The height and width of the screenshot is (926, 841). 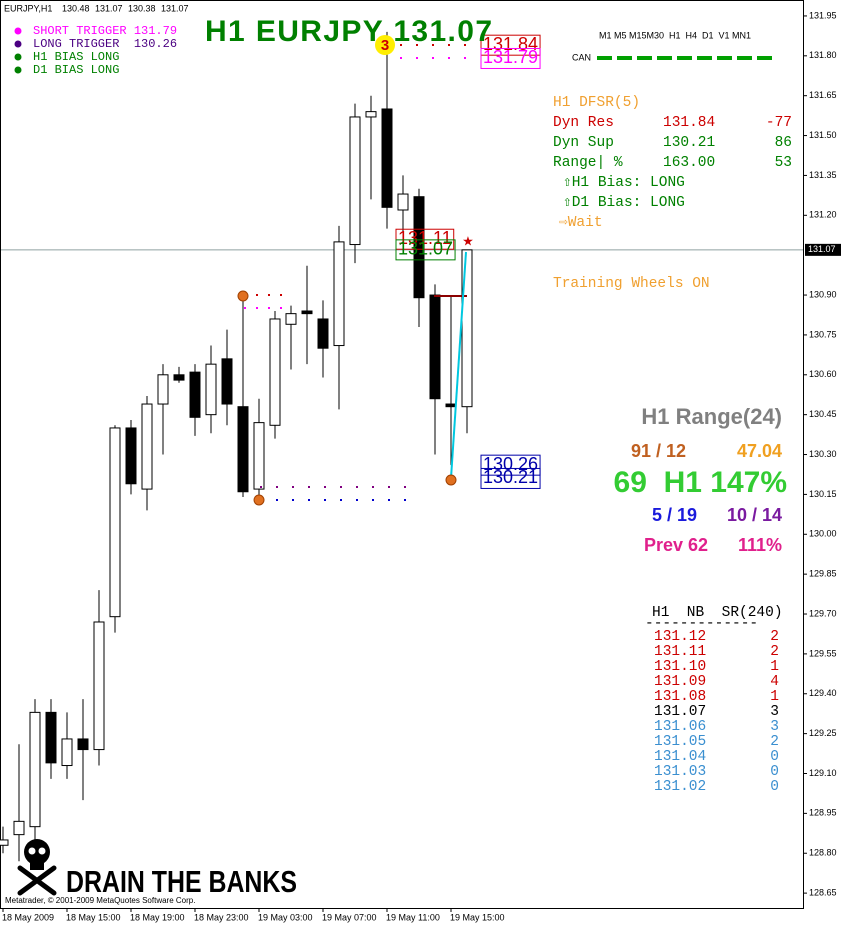 I want to click on y-tick-label: 131.20, so click(x=823, y=215).